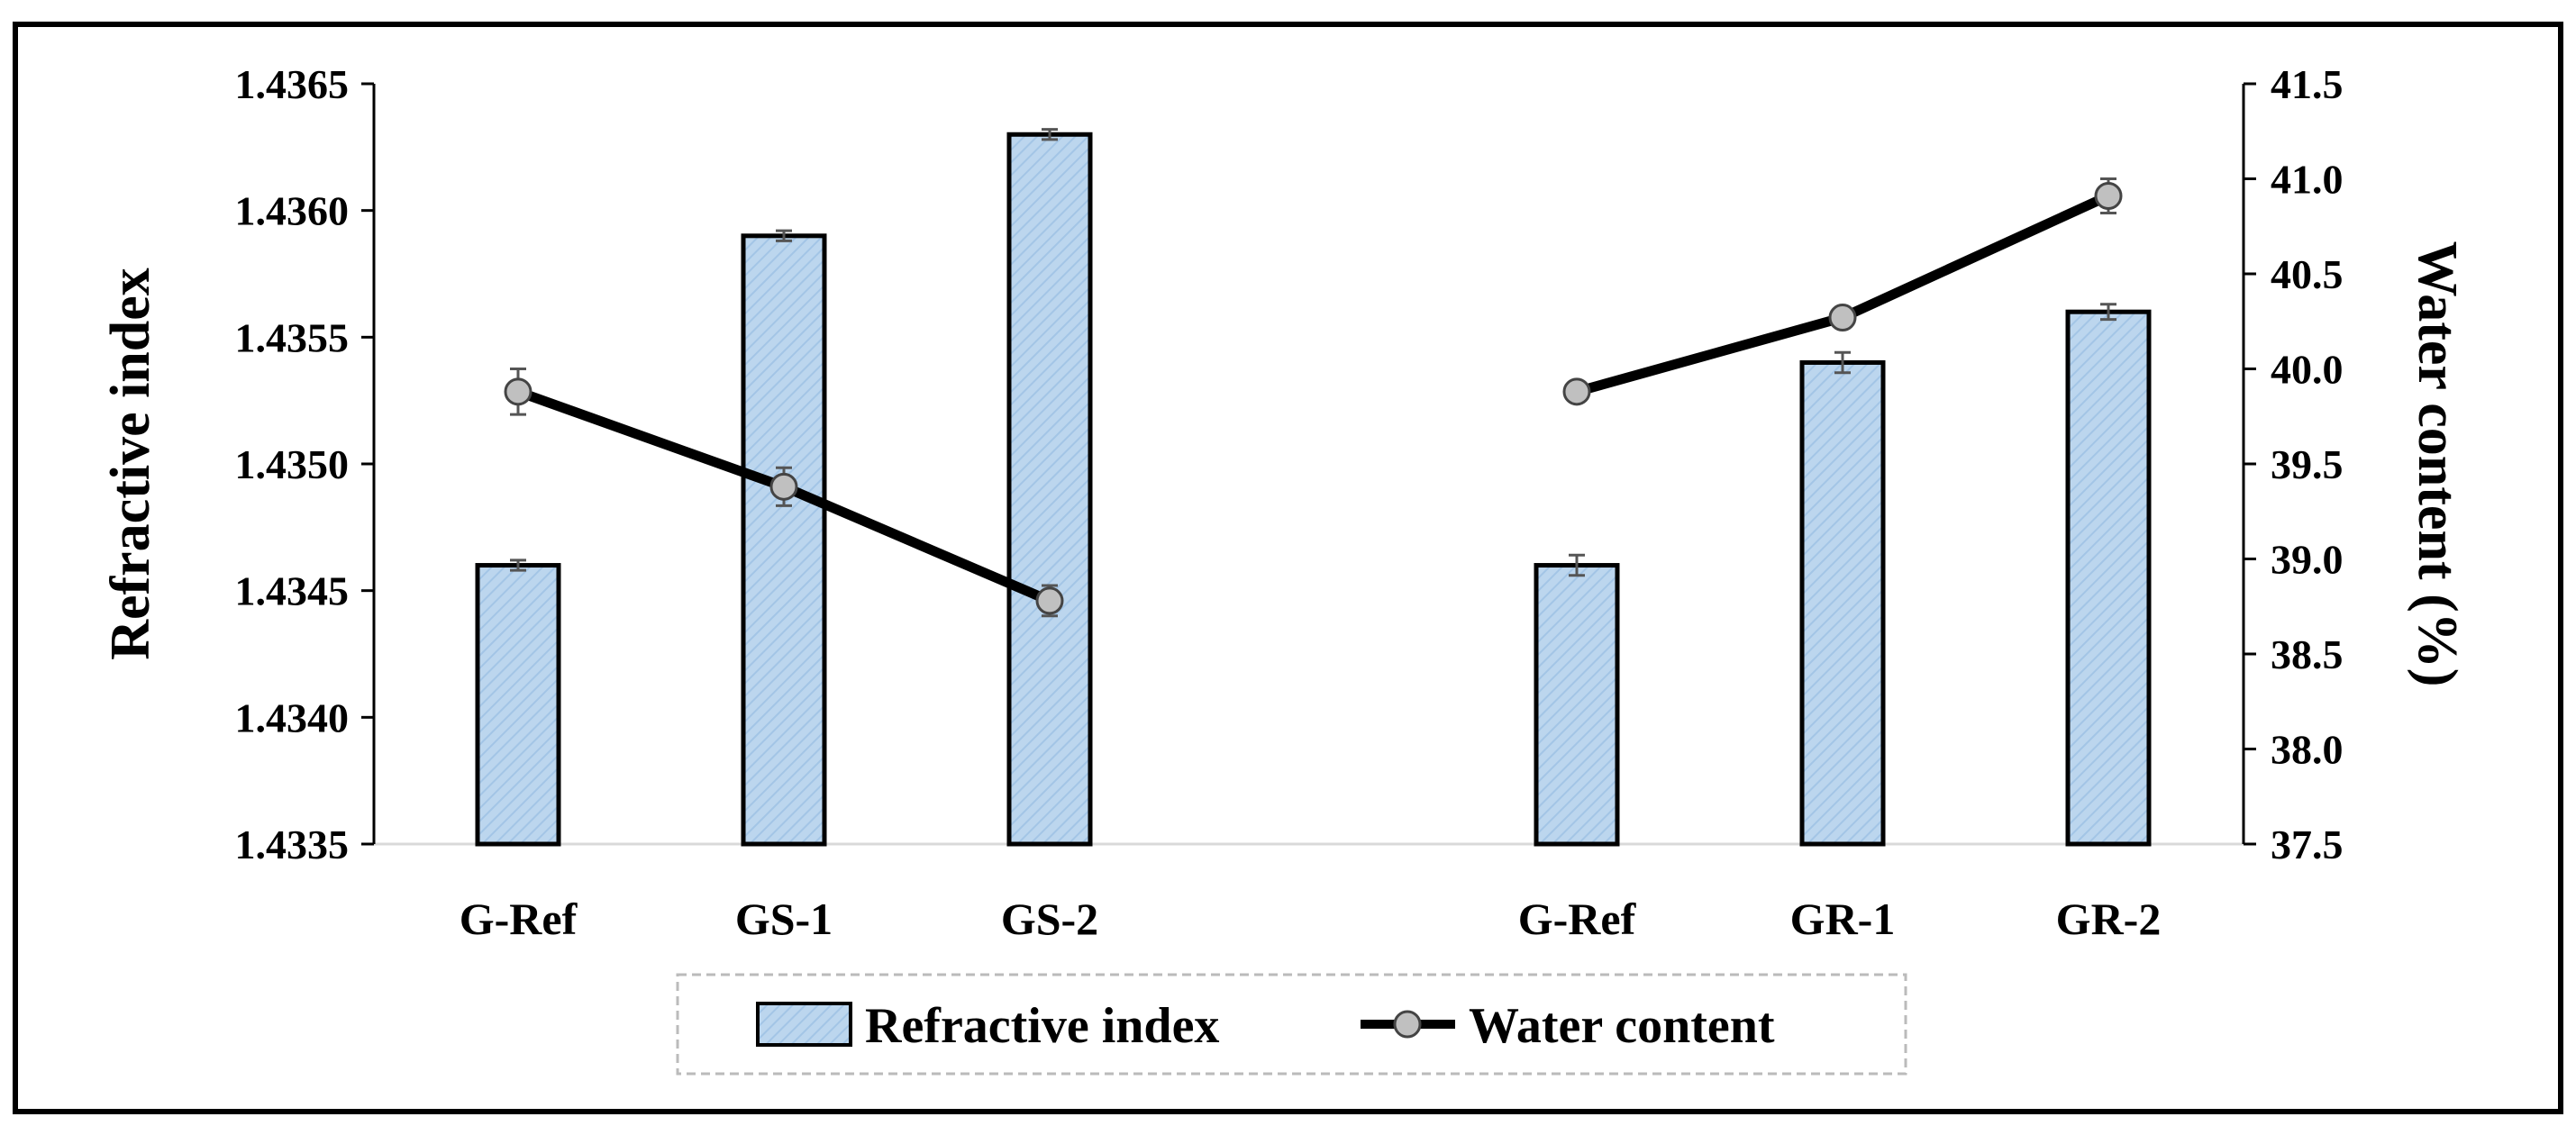 This screenshot has height=1135, width=2576. What do you see at coordinates (2307, 180) in the screenshot?
I see `y-right-tick-label: 41.0` at bounding box center [2307, 180].